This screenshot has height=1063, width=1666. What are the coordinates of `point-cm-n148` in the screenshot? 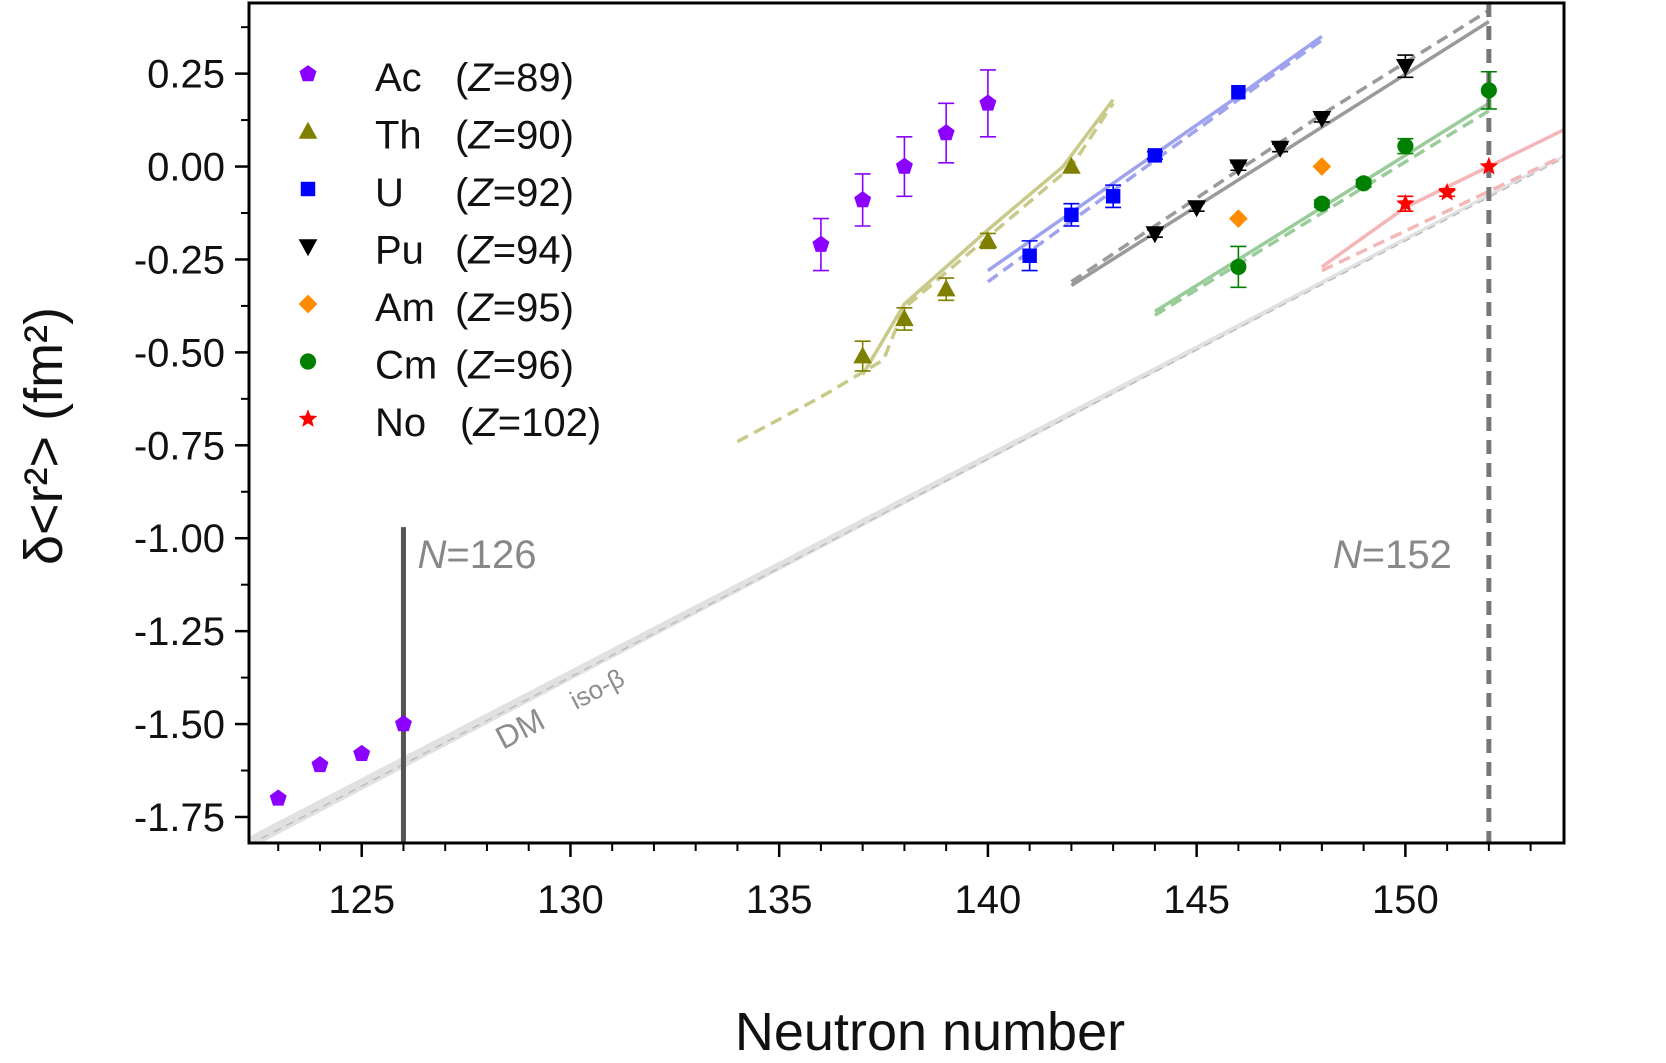 It's located at (1321, 203).